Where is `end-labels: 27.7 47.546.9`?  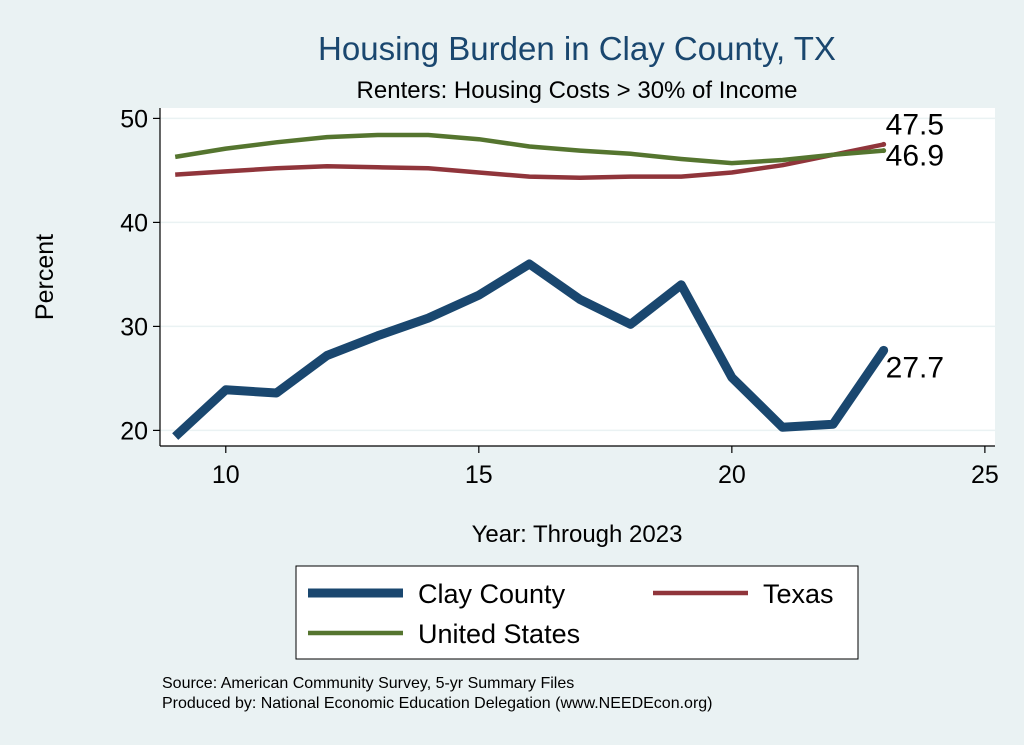
end-labels: 27.7 47.546.9 is located at coordinates (915, 246).